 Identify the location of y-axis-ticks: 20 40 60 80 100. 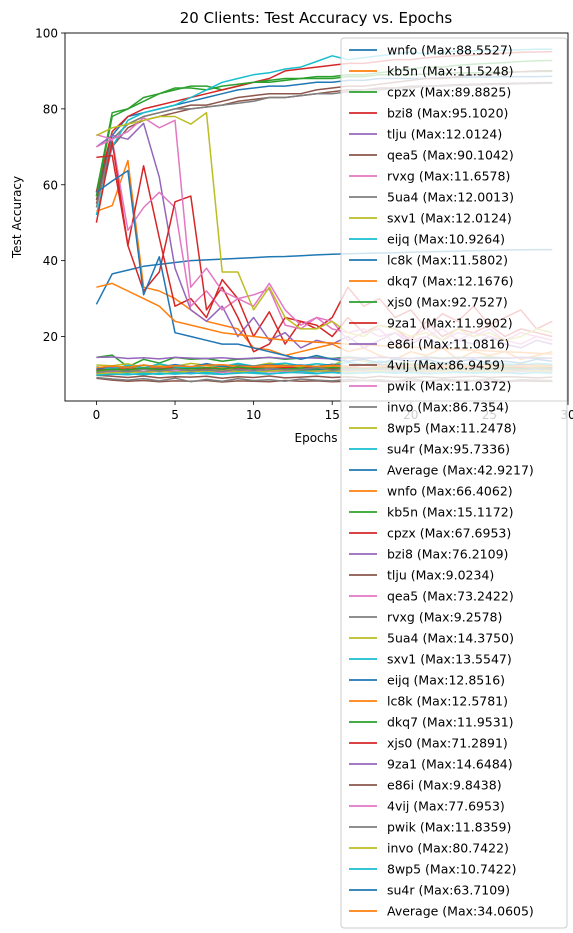
(50, 185).